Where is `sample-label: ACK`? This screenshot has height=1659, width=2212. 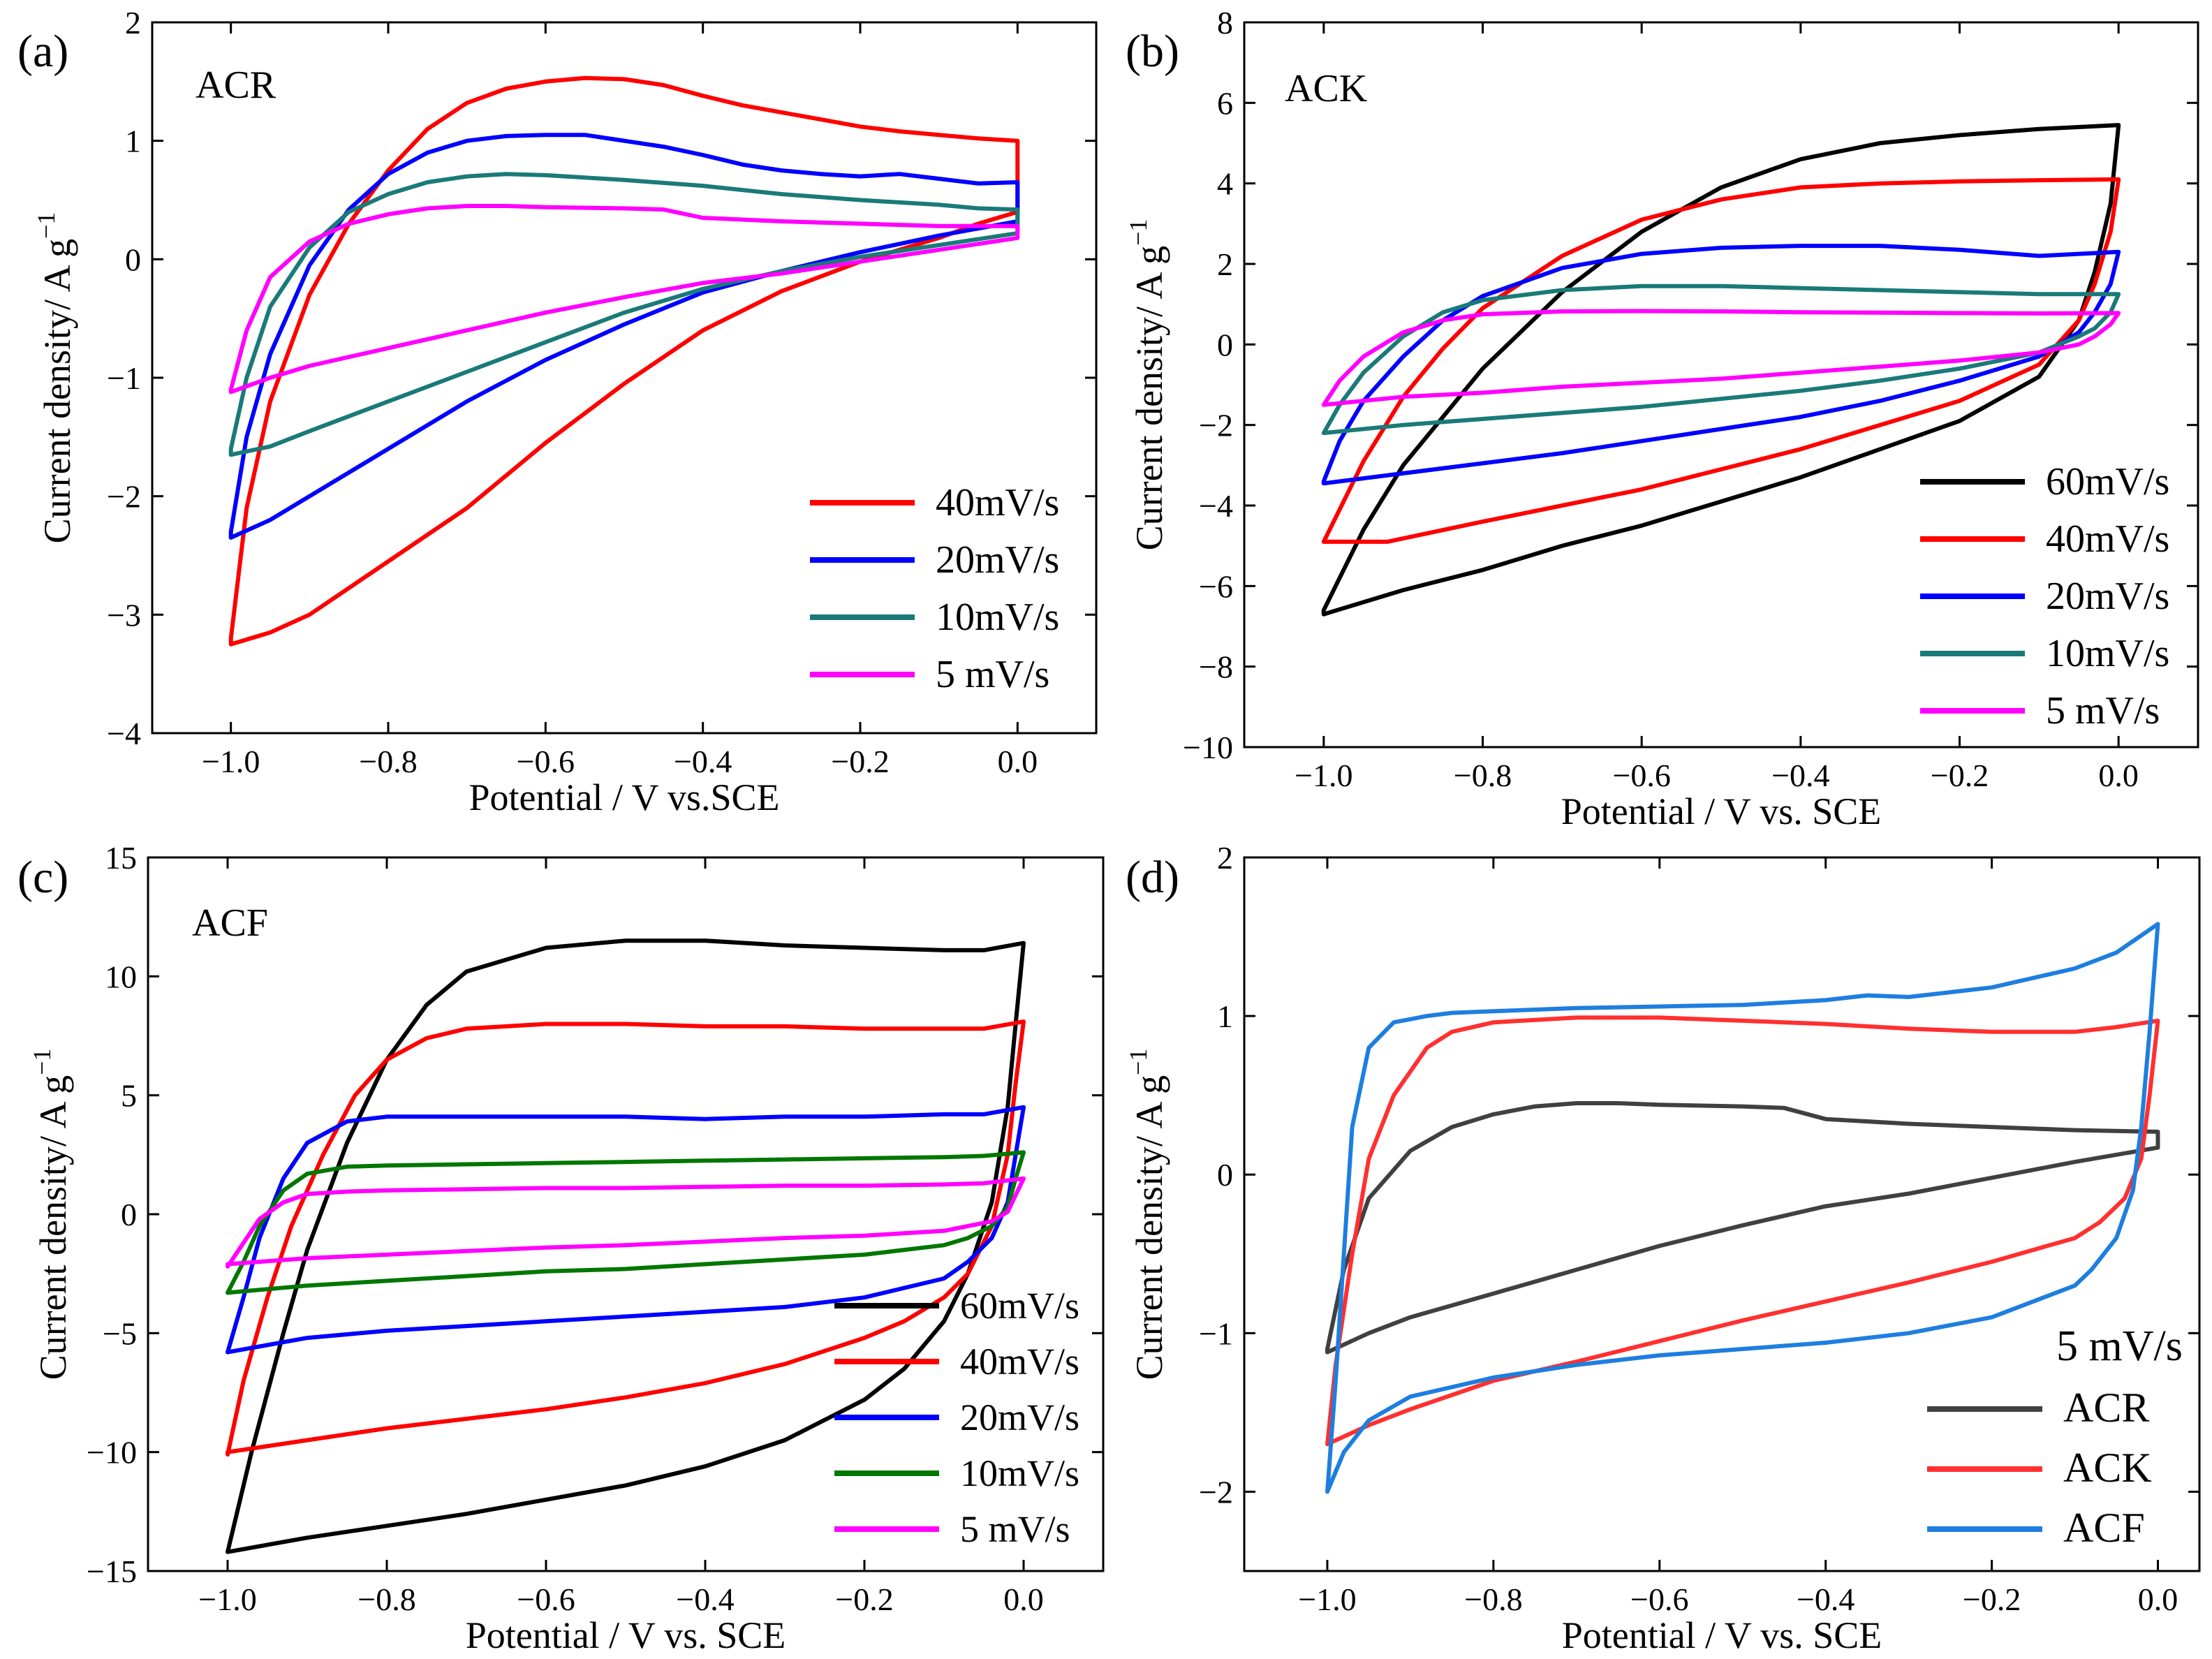 sample-label: ACK is located at coordinates (1326, 88).